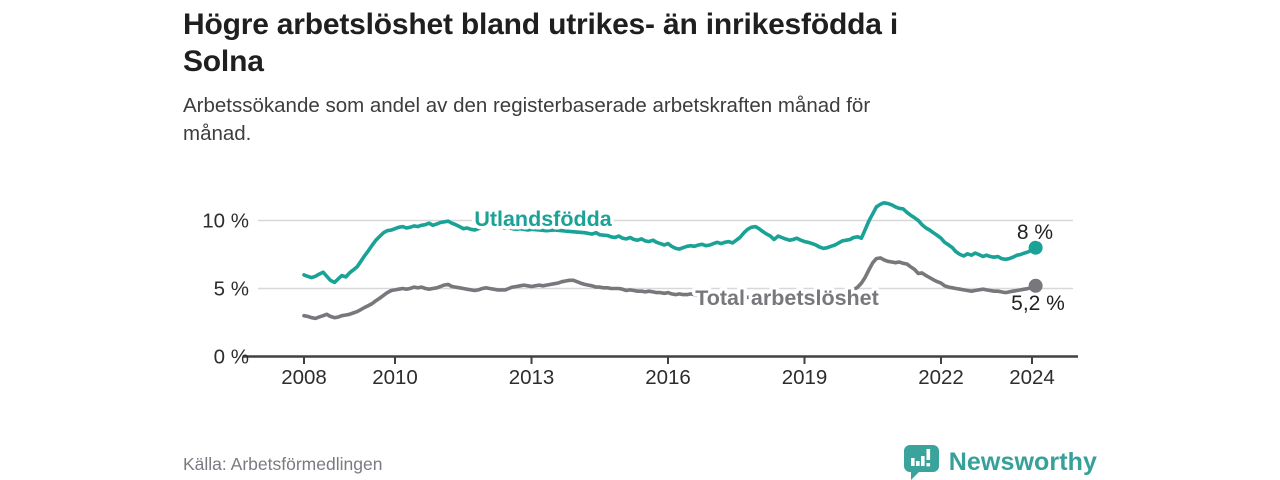 The height and width of the screenshot is (480, 1280). I want to click on end-dot-utlandsfodda, so click(1035, 247).